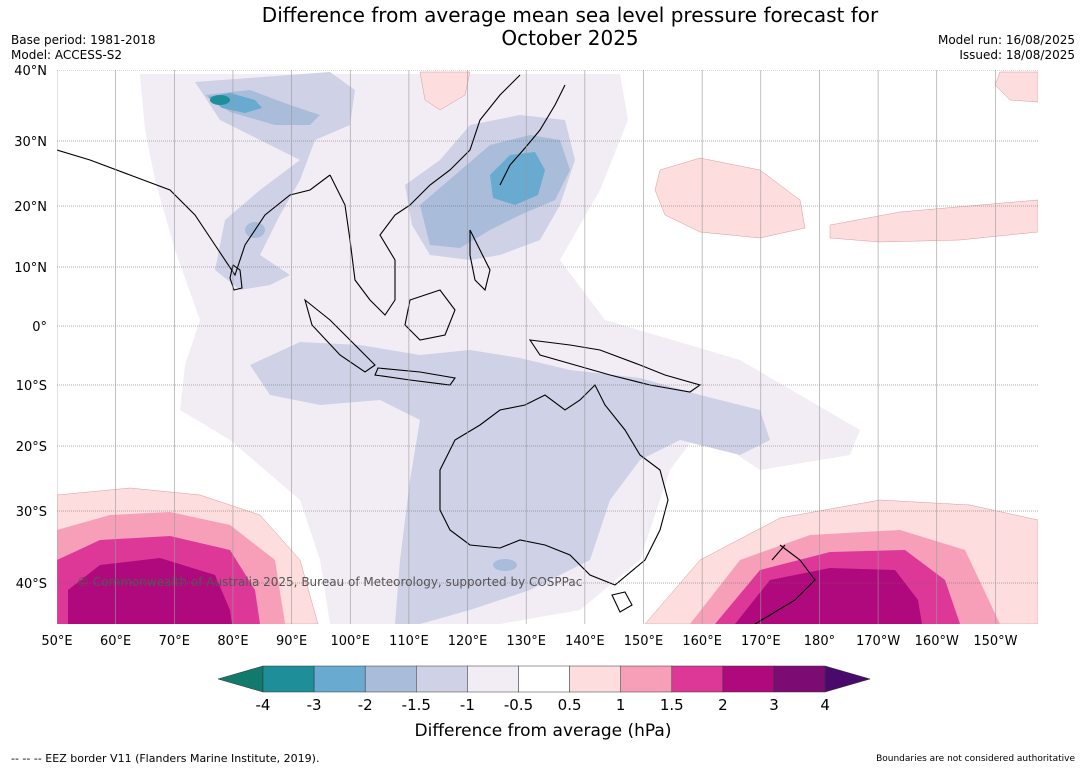 Image resolution: width=1085 pixels, height=770 pixels. Describe the element at coordinates (615, 366) in the screenshot. I see `coastline-new-guinea` at that location.